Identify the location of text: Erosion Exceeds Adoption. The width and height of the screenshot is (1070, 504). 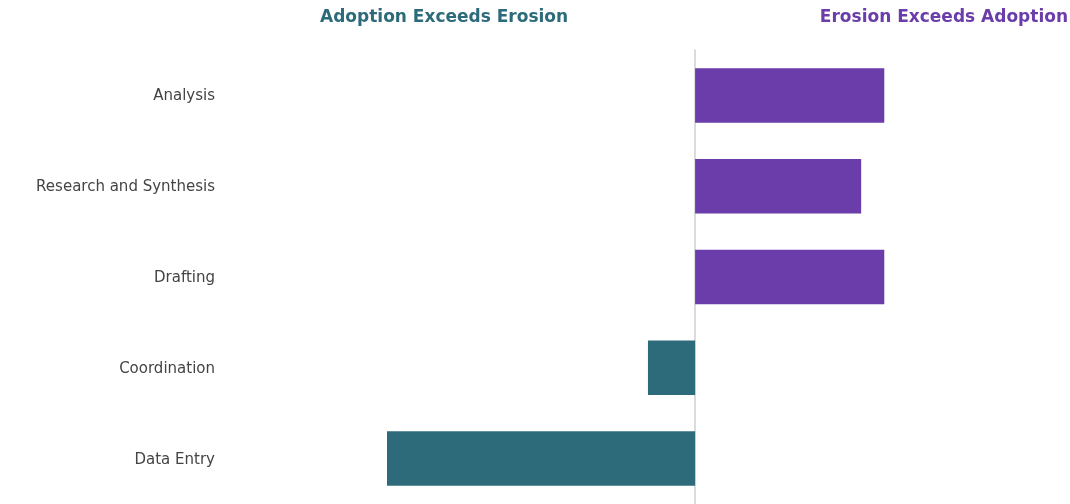
(943, 15).